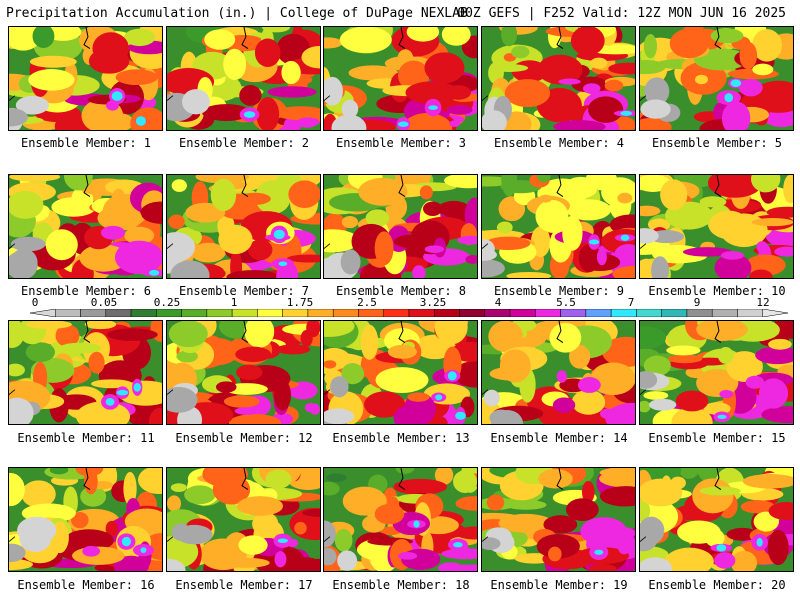 The height and width of the screenshot is (600, 800). What do you see at coordinates (401, 585) in the screenshot?
I see `ensemble-member-label: Ensemble Member: 18` at bounding box center [401, 585].